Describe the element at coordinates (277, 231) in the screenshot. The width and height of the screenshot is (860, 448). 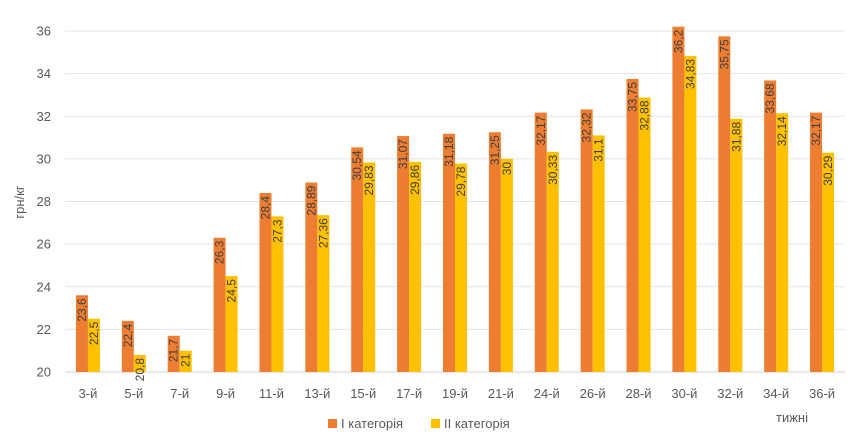
I see `bar-value-label: 27,3` at that location.